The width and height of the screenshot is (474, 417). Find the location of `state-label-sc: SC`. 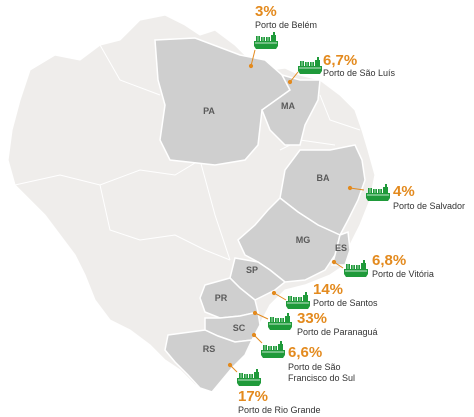

state-label-sc: SC is located at coordinates (239, 328).